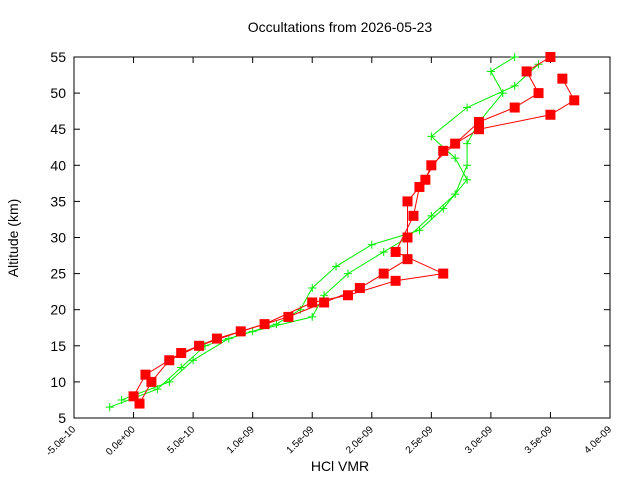 The width and height of the screenshot is (640, 485). What do you see at coordinates (340, 466) in the screenshot?
I see `x-axis-label: HCl VMR` at bounding box center [340, 466].